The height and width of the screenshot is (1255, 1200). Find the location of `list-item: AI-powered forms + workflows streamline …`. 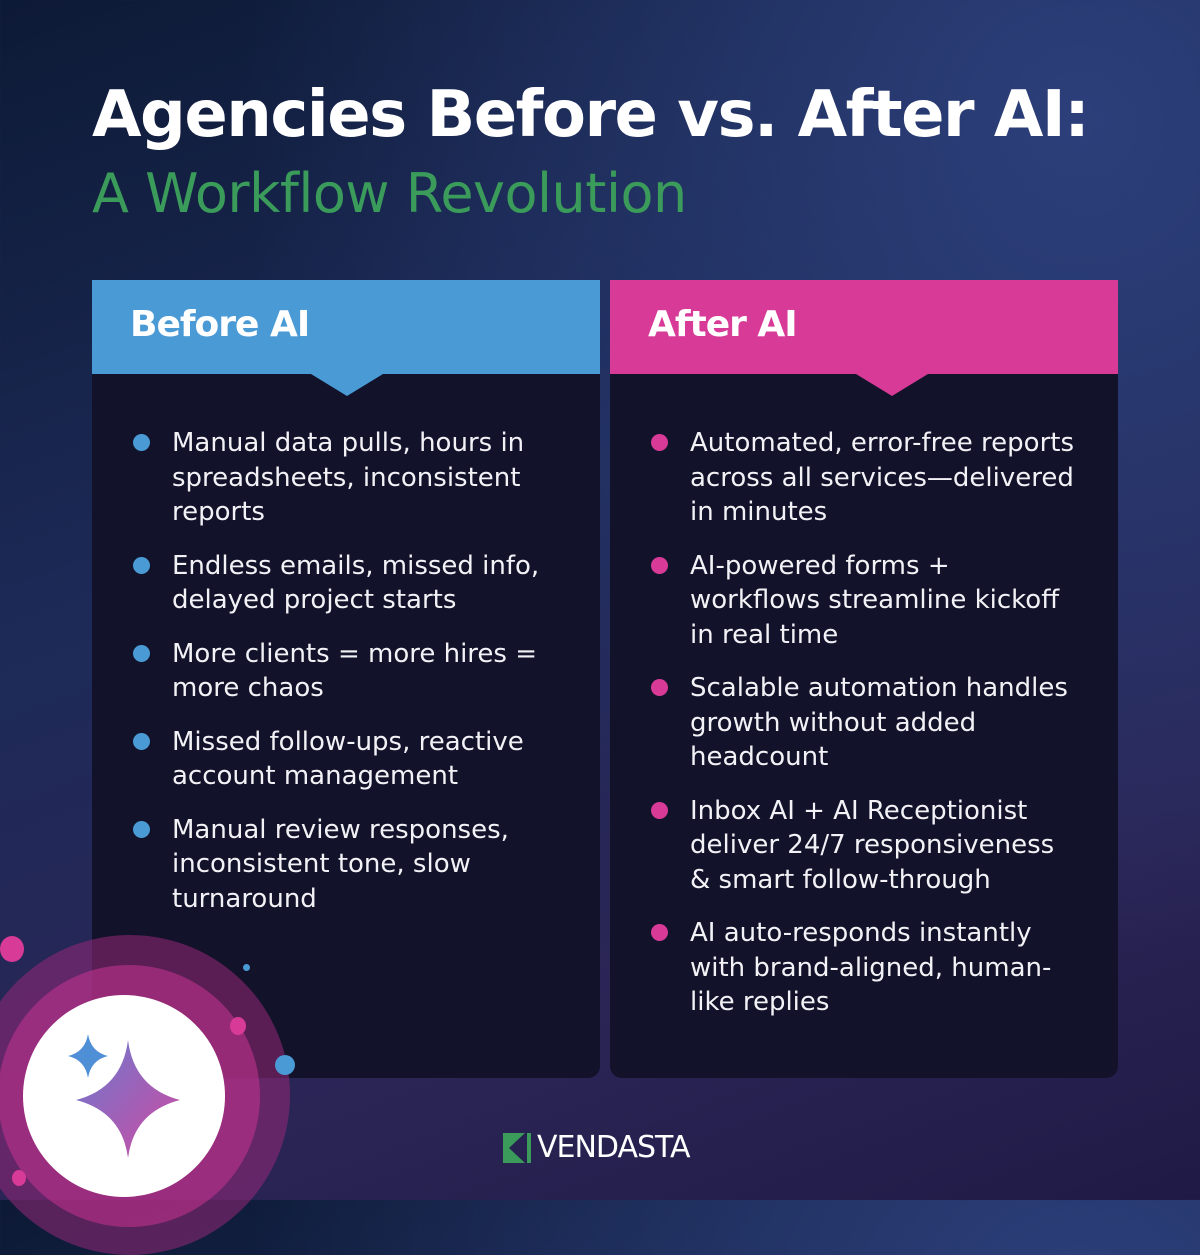

list-item: AI-powered forms + workflows streamline … is located at coordinates (864, 601).